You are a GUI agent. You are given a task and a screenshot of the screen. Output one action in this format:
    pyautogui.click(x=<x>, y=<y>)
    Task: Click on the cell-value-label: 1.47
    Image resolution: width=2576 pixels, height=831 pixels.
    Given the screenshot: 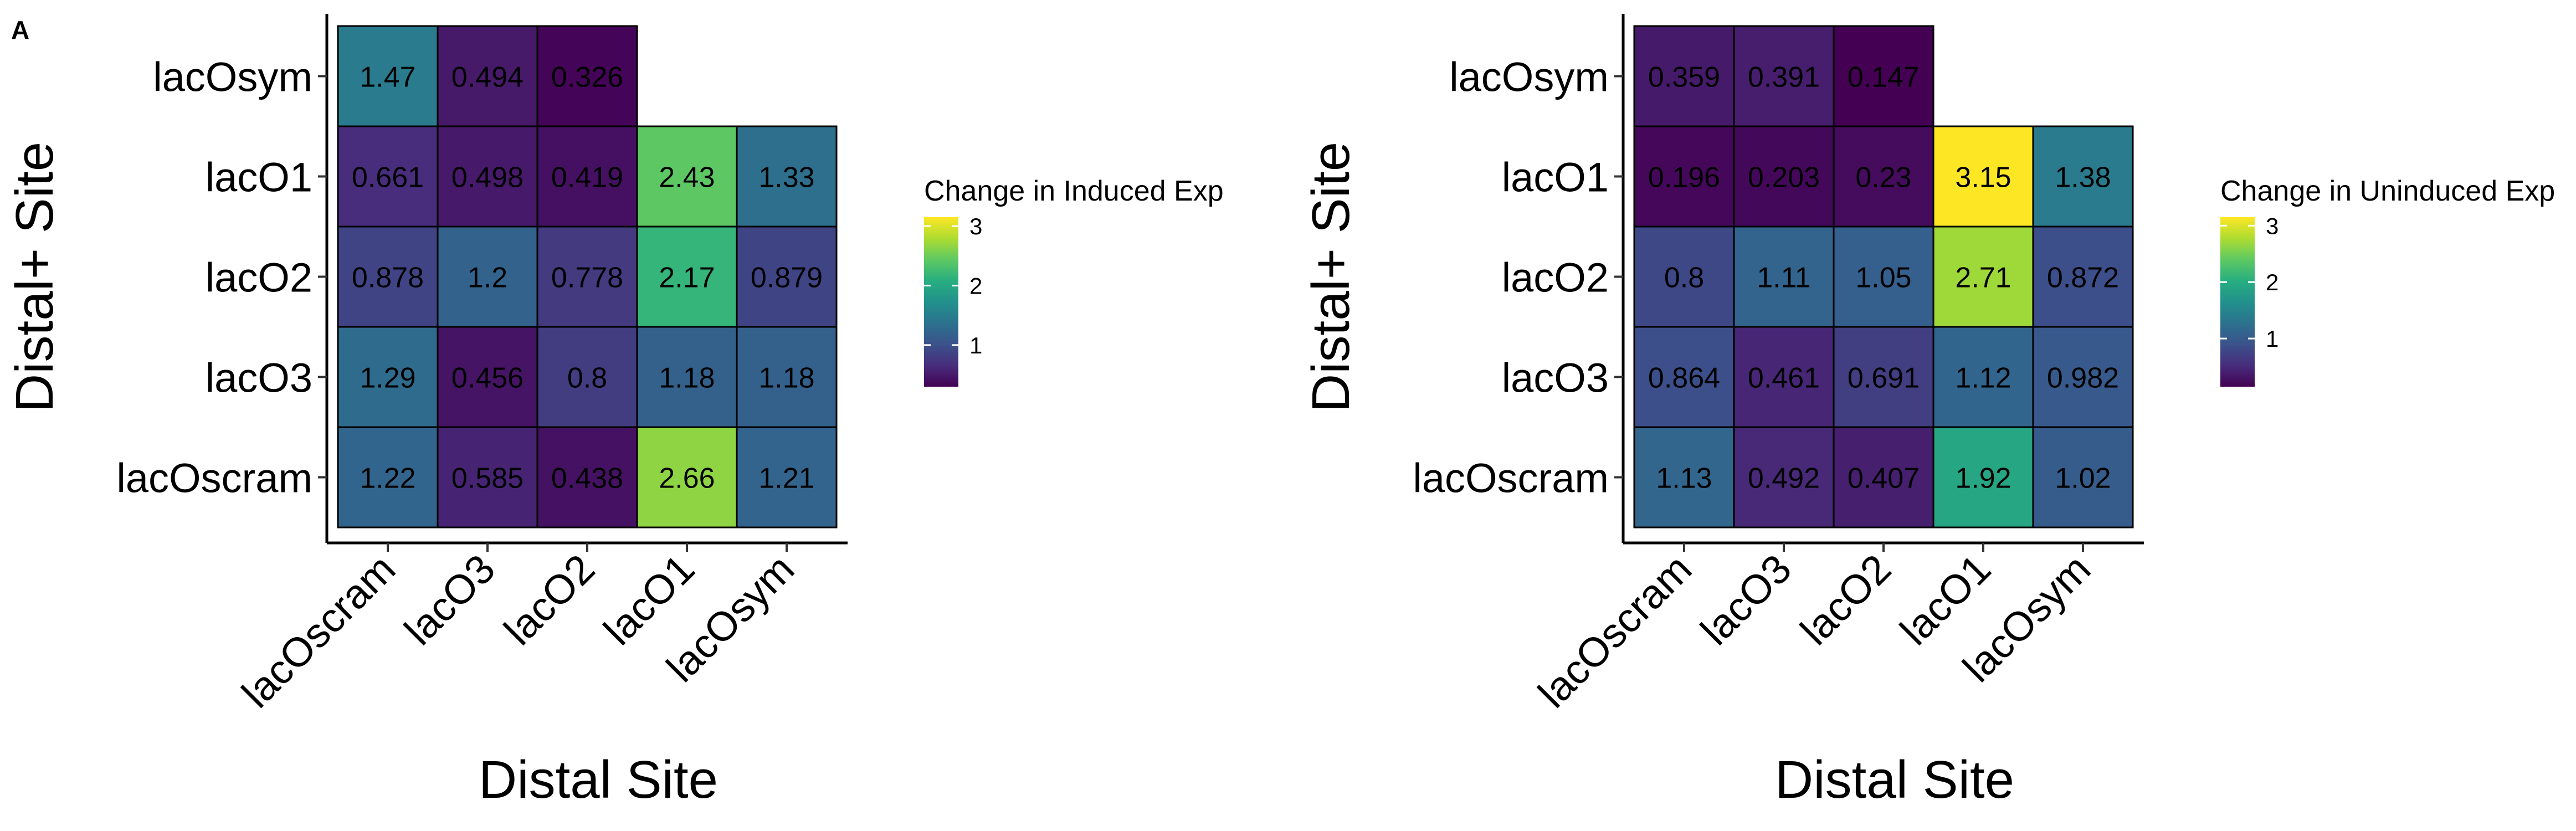 What is the action you would take?
    pyautogui.click(x=387, y=77)
    